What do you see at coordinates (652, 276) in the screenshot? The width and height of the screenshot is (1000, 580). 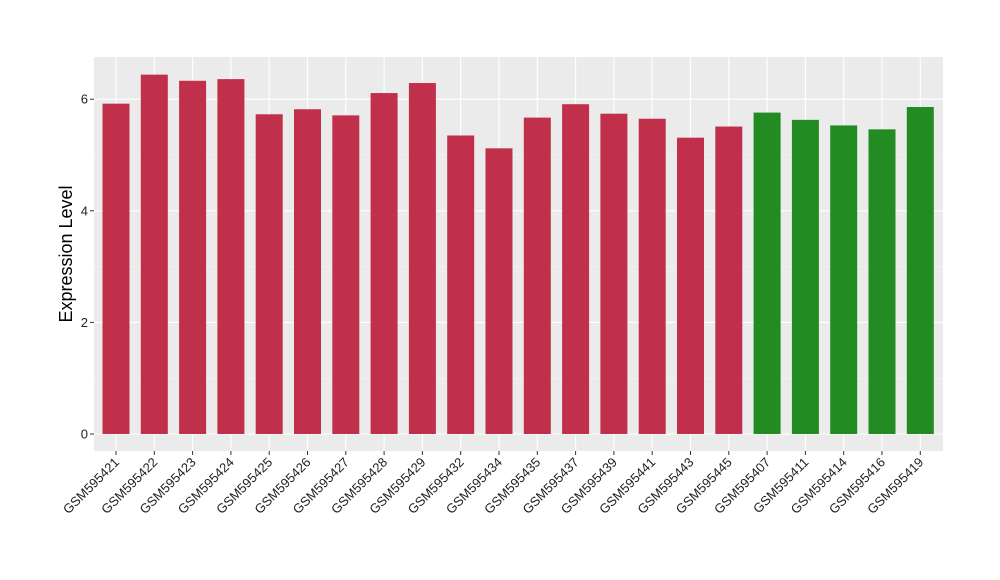 I see `bar-GSM595441` at bounding box center [652, 276].